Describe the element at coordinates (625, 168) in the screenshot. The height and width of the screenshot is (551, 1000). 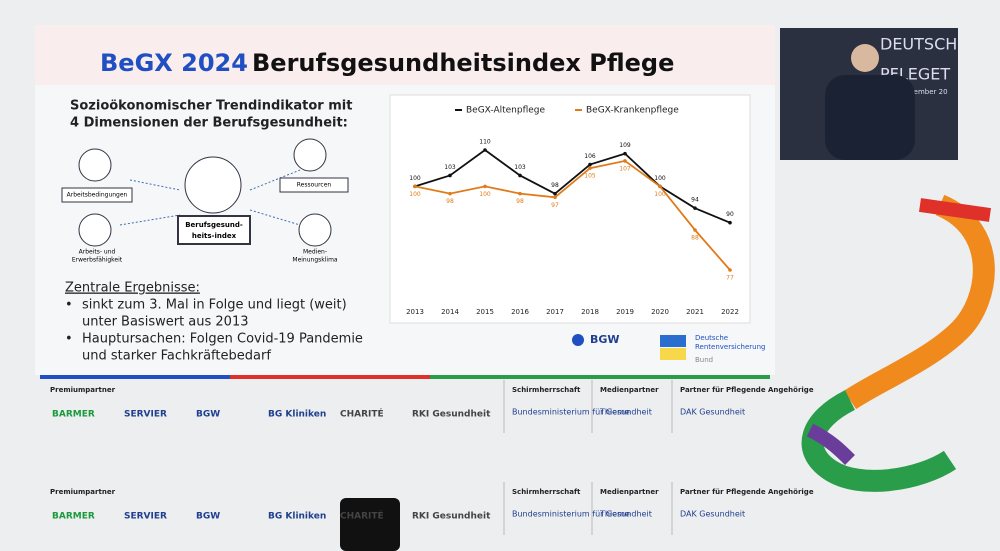
I see `data-label: 107` at that location.